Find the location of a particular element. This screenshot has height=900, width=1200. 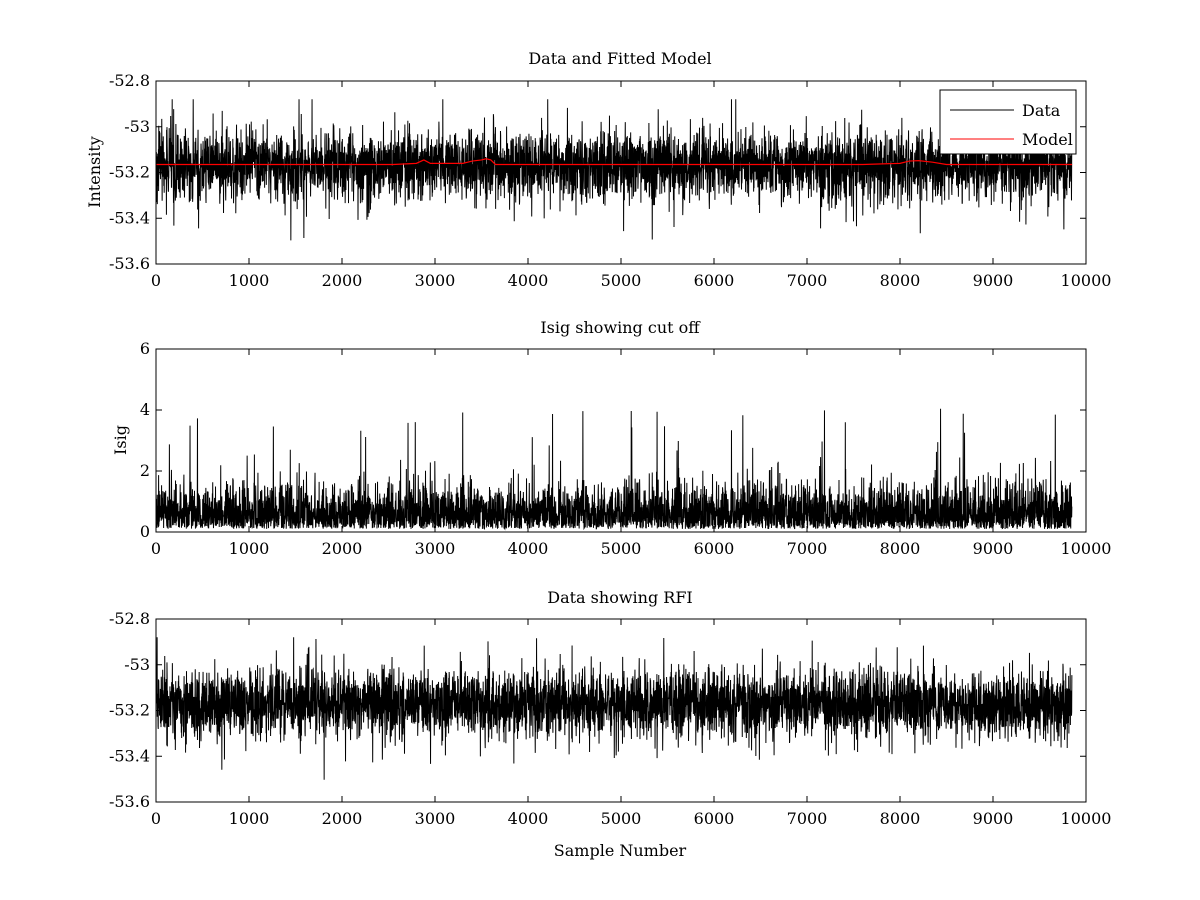

panel-2-title: Isig showing cut off is located at coordinates (620, 327).